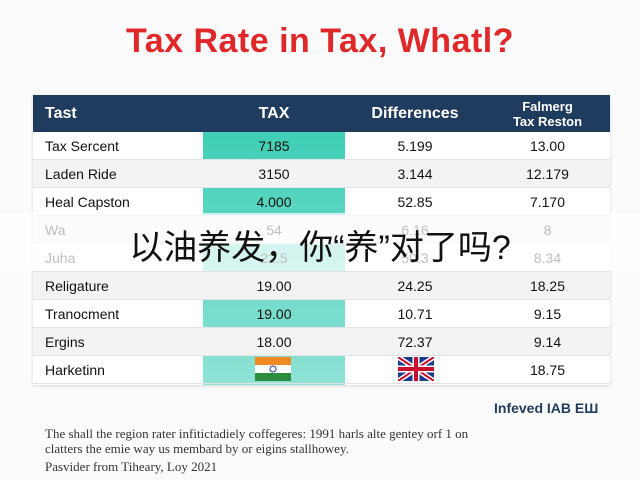  What do you see at coordinates (415, 202) in the screenshot?
I see `table-cell: 52.85` at bounding box center [415, 202].